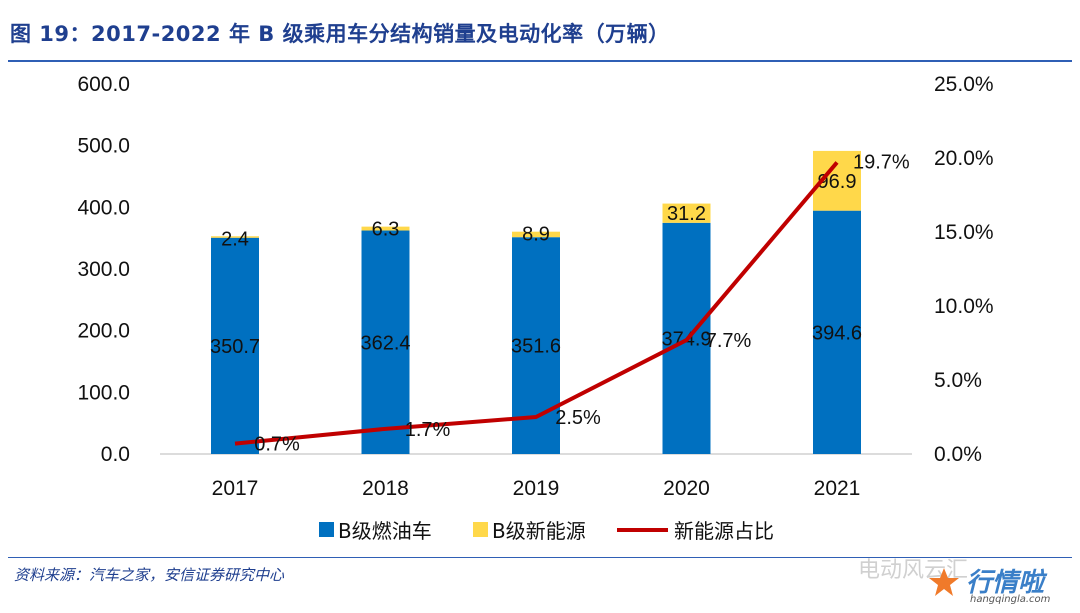 This screenshot has width=1080, height=613. Describe the element at coordinates (326, 529) in the screenshot. I see `legend-swatch-fuel` at that location.